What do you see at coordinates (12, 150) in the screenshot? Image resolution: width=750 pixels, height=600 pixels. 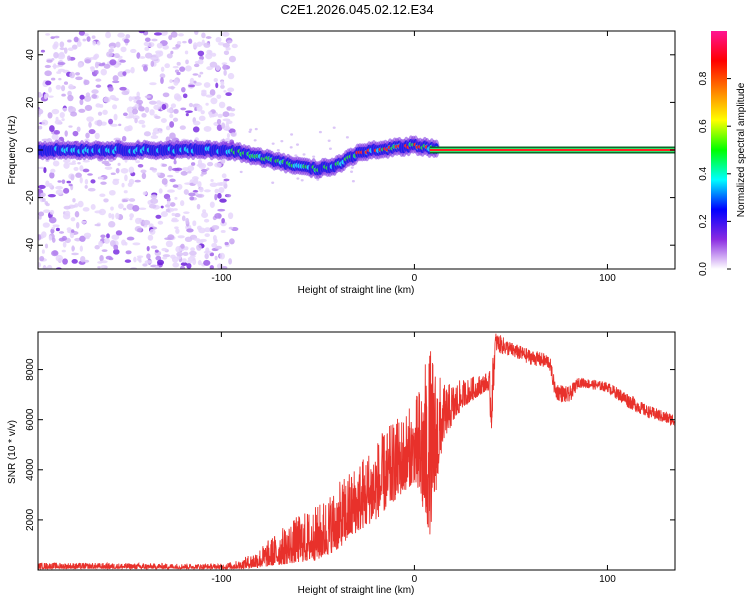 I see `spectrogram-ylabel: Frequency (Hz)` at bounding box center [12, 150].